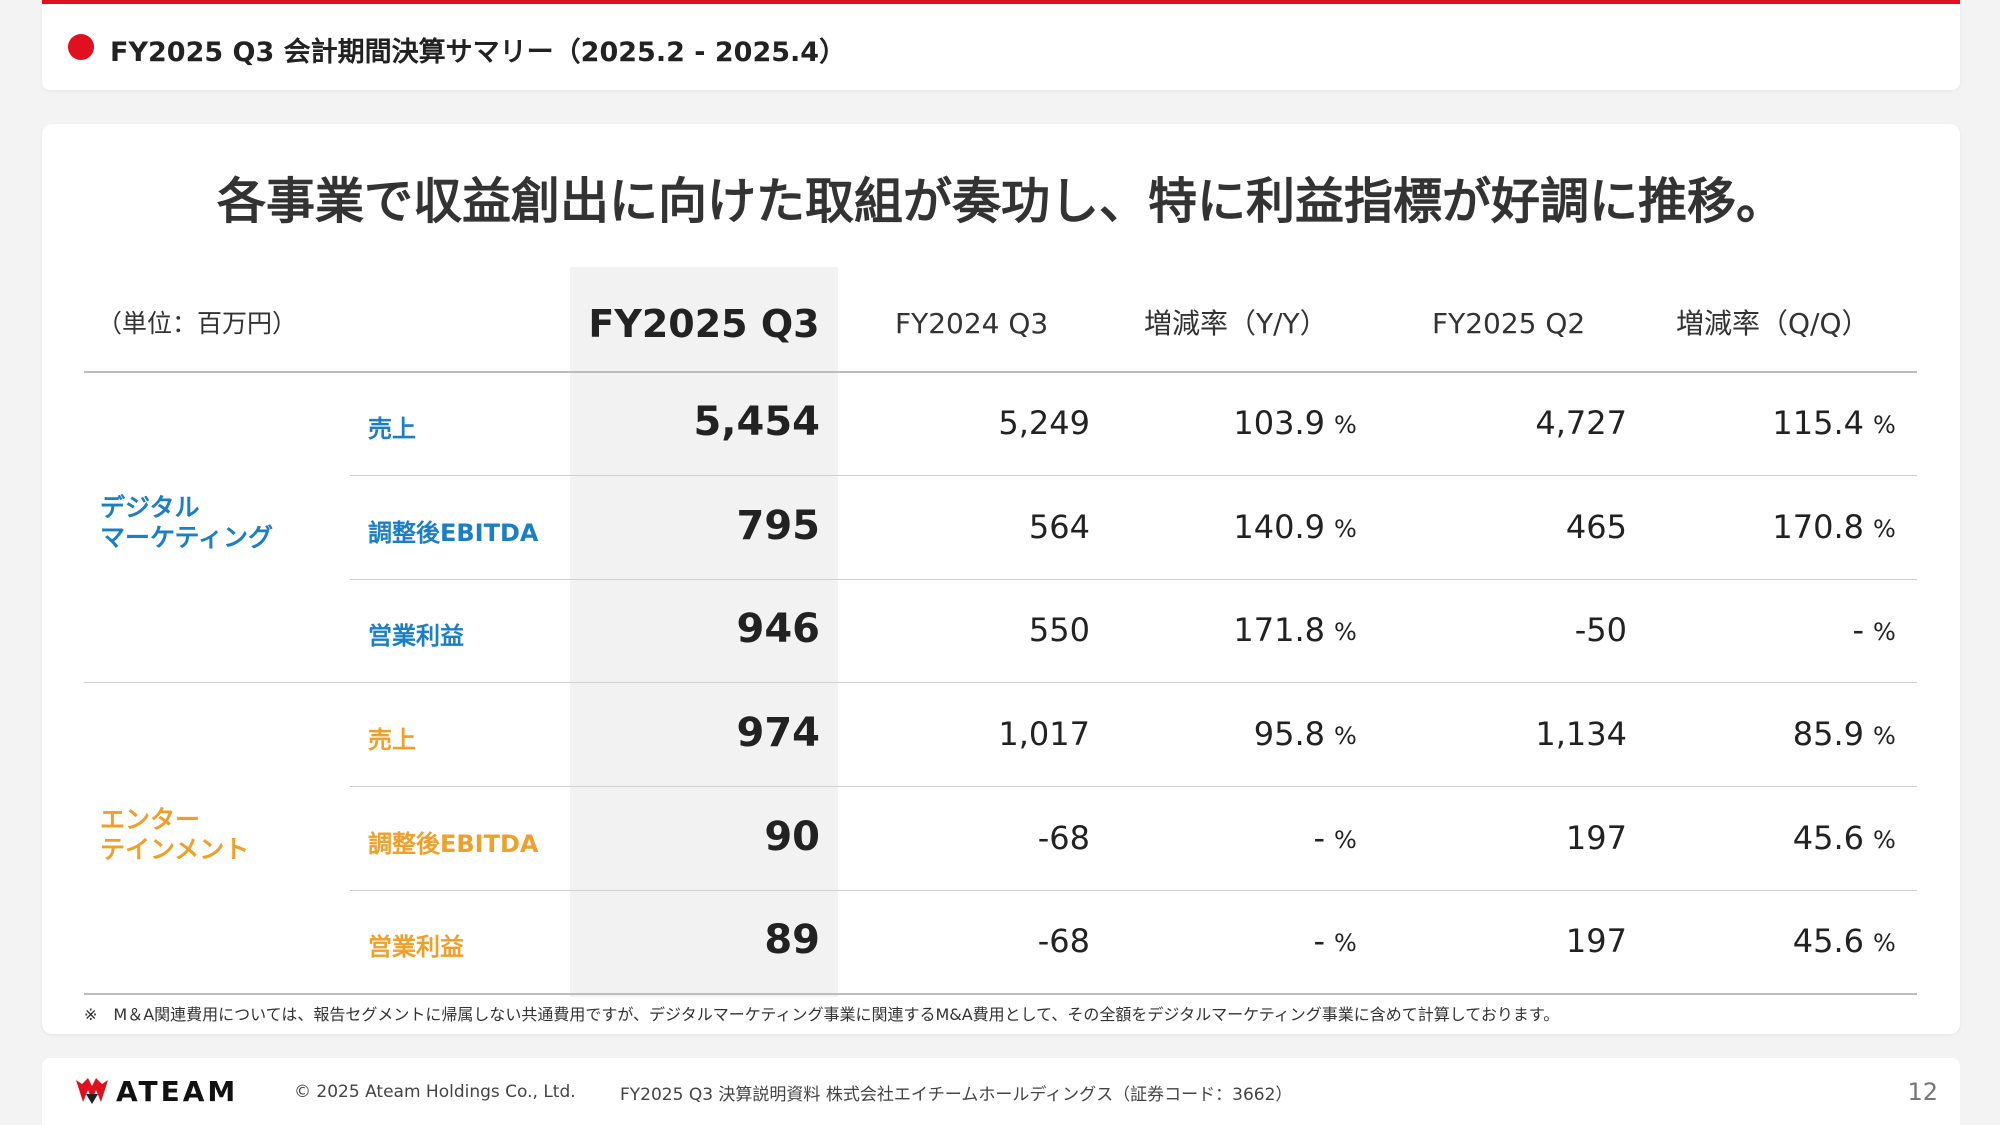 The height and width of the screenshot is (1125, 2000). Describe the element at coordinates (187, 537) in the screenshot. I see `segment-label-line2: マーケティング` at that location.